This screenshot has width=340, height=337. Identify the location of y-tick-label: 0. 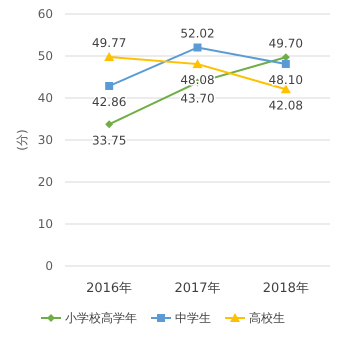
(49, 266).